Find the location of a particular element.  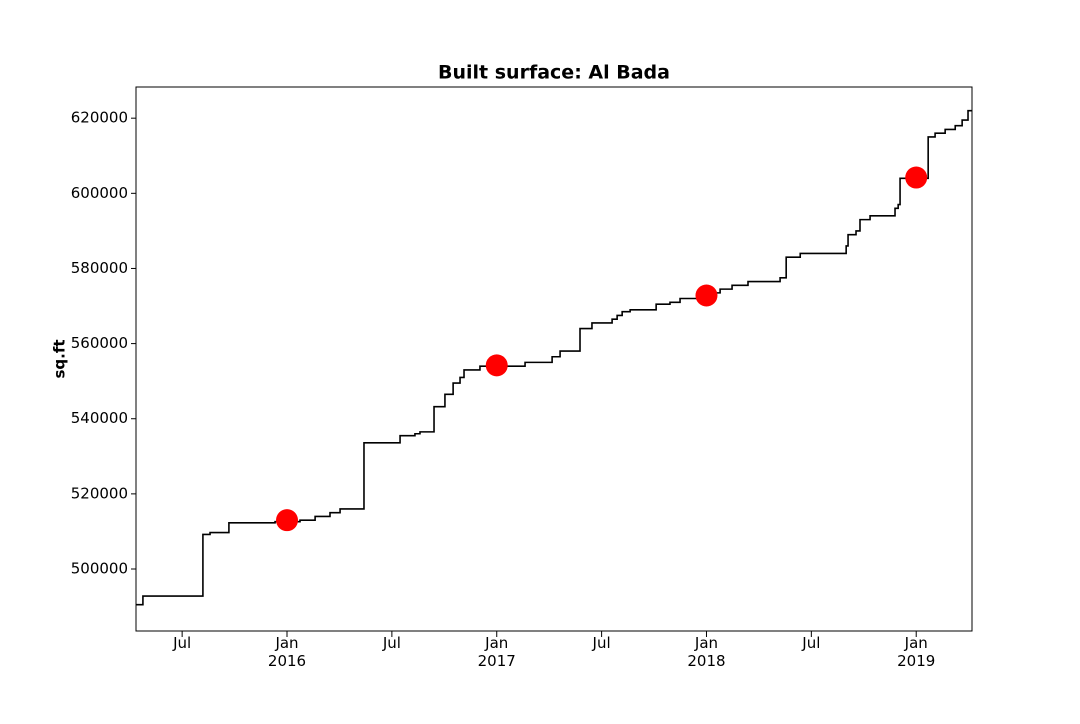

y-tick-label: 580000 is located at coordinates (99, 268).